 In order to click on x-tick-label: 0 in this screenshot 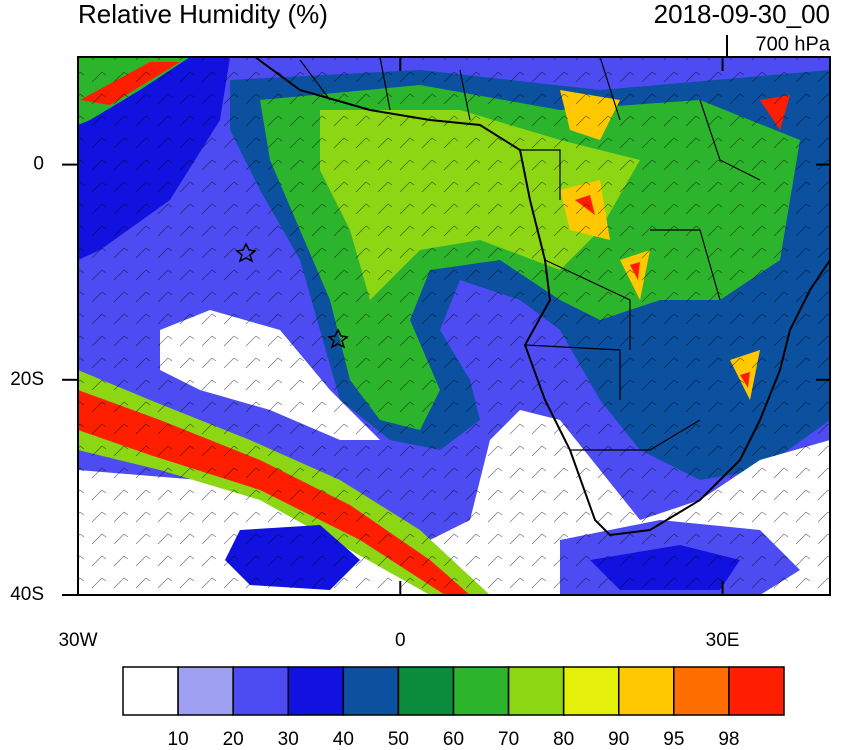, I will do `click(400, 640)`.